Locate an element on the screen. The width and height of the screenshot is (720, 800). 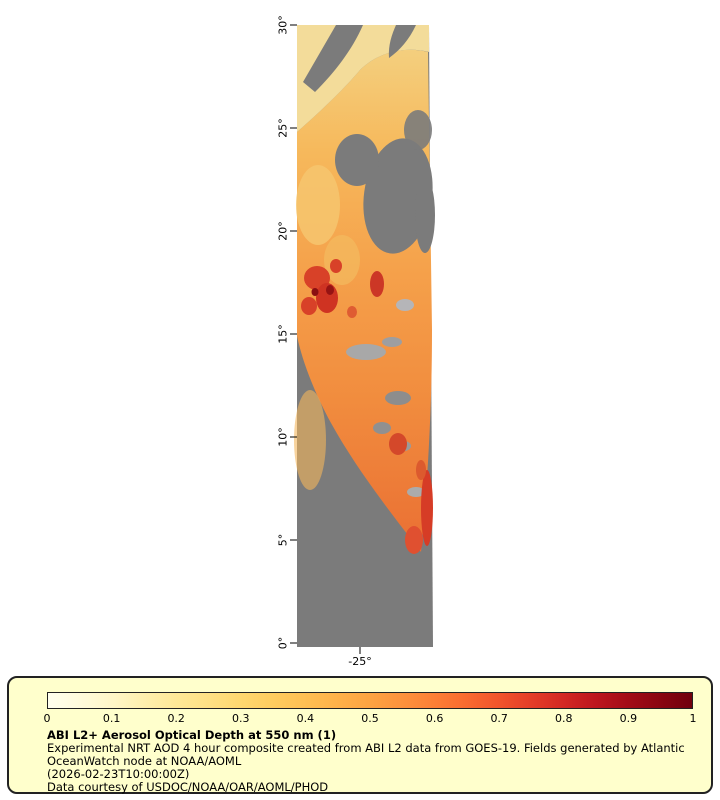
axis-ticks is located at coordinates (325, 339).